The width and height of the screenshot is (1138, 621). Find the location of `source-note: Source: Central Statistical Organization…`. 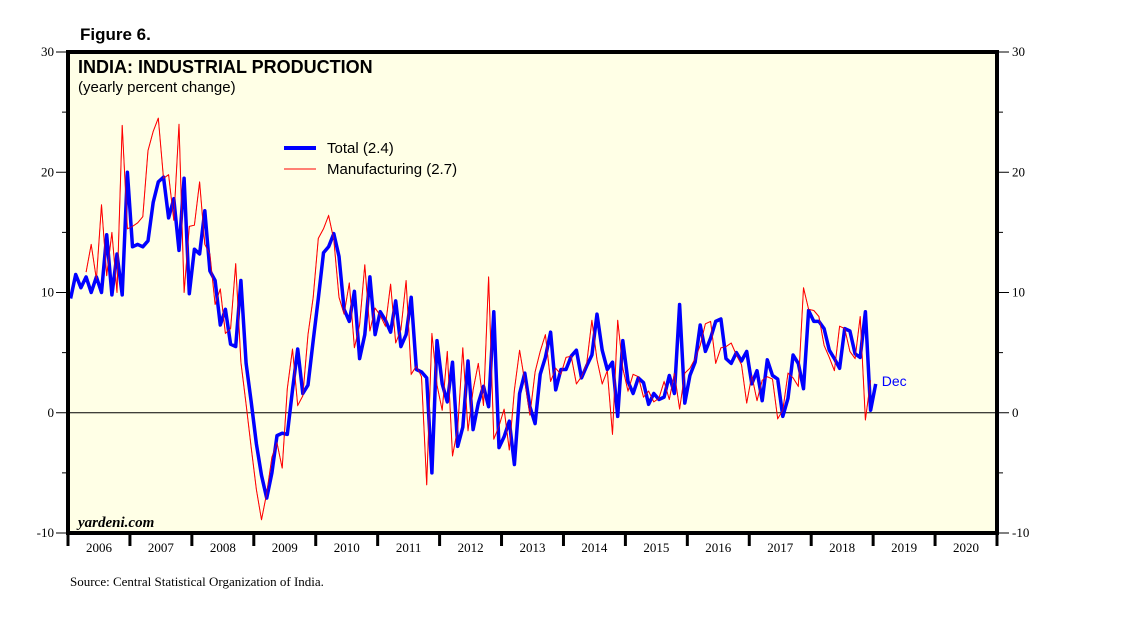

source-note: Source: Central Statistical Organization… is located at coordinates (197, 581).